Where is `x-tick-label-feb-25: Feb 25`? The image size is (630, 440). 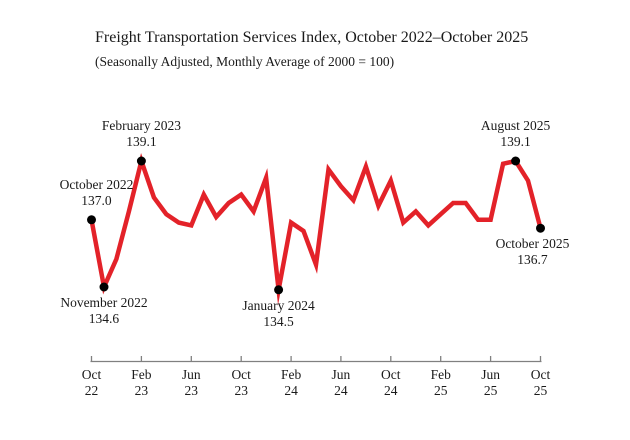
x-tick-label-feb-25: Feb 25 is located at coordinates (441, 383).